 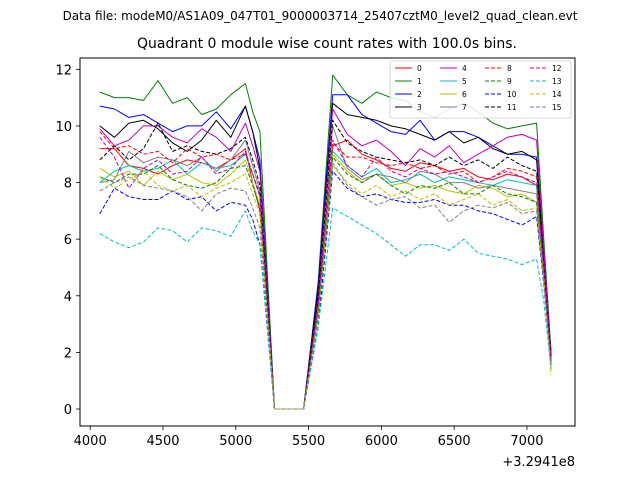 I want to click on legend-label-3: 3, so click(x=419, y=107).